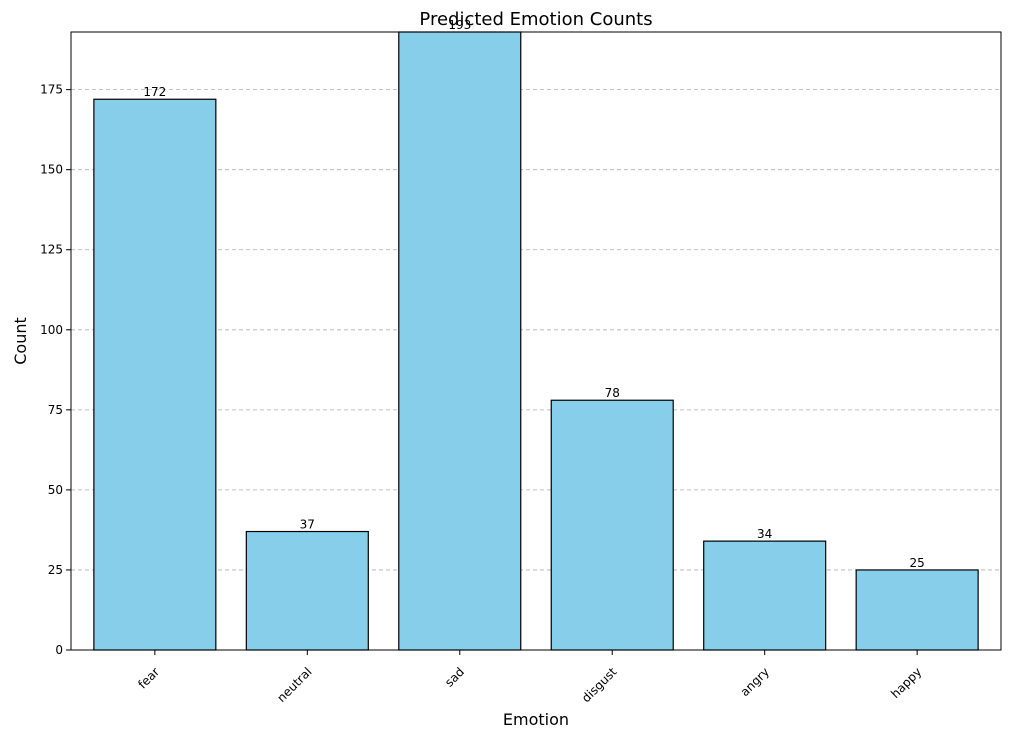 This screenshot has width=1010, height=739. I want to click on y-tick-label: 175, so click(51, 90).